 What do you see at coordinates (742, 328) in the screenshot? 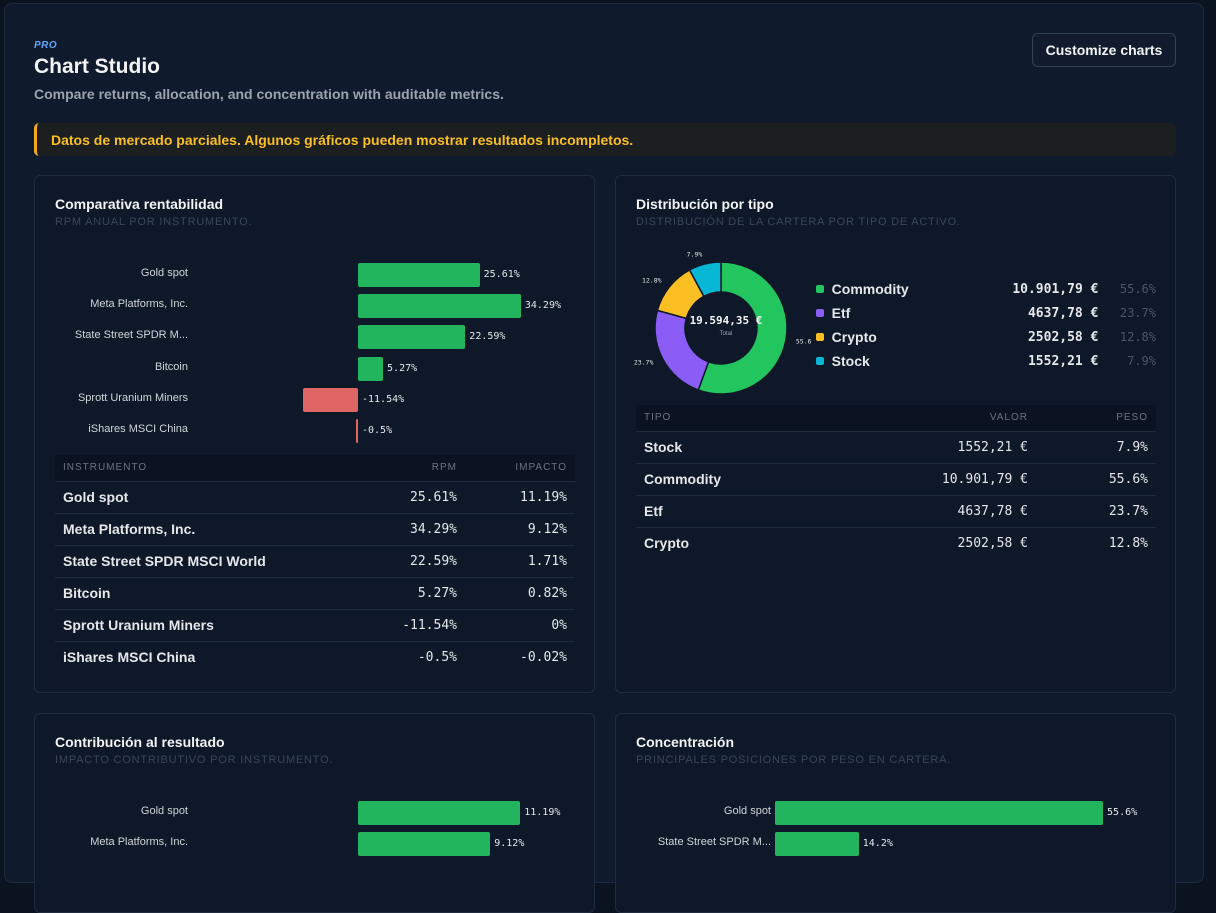
I see `donut-slice-commodity` at bounding box center [742, 328].